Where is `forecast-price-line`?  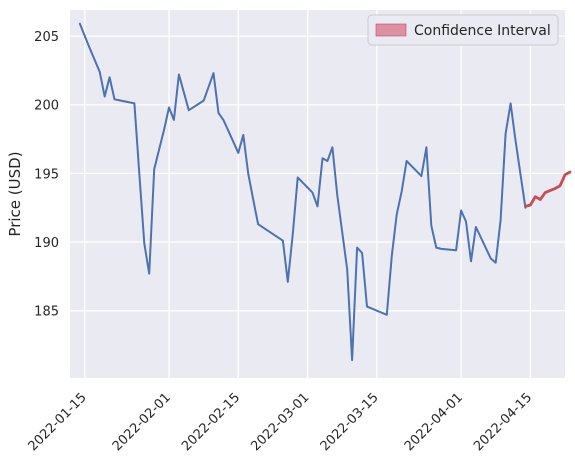
forecast-price-line is located at coordinates (548, 189).